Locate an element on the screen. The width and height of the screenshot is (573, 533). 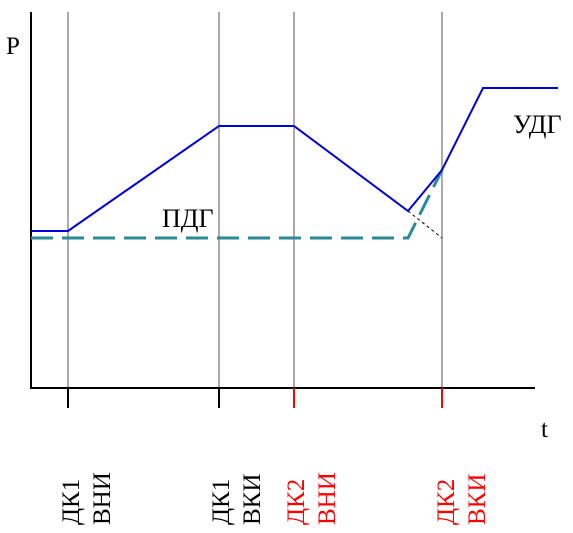
y-axis-label: P is located at coordinates (13, 46).